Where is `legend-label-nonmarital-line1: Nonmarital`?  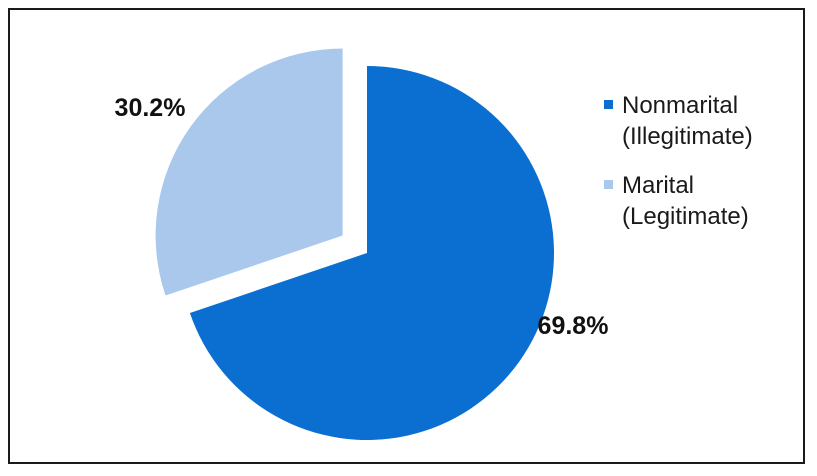
legend-label-nonmarital-line1: Nonmarital is located at coordinates (680, 105).